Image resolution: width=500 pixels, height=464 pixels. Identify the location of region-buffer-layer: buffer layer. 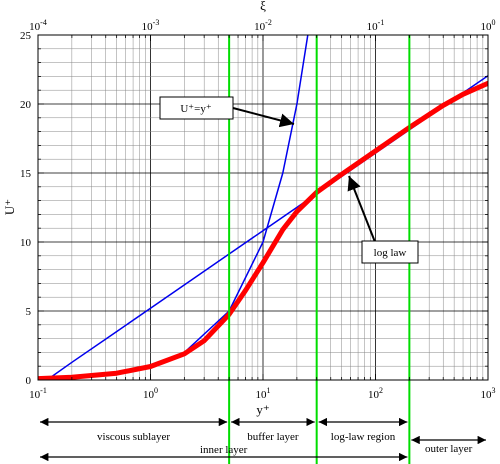
(273, 430).